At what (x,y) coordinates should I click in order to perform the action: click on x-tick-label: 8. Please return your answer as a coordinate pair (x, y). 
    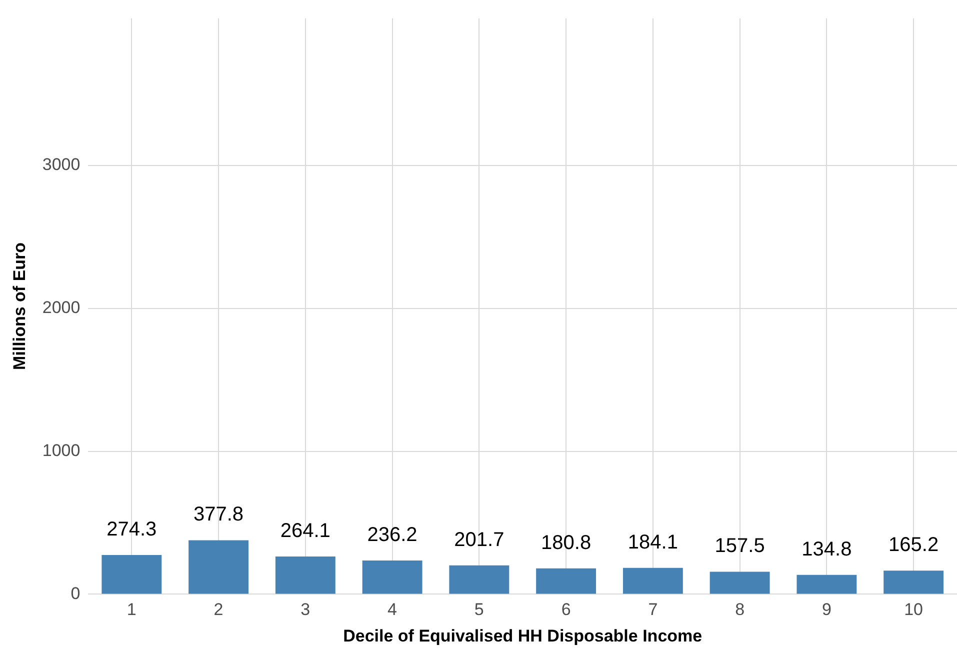
    Looking at the image, I should click on (740, 610).